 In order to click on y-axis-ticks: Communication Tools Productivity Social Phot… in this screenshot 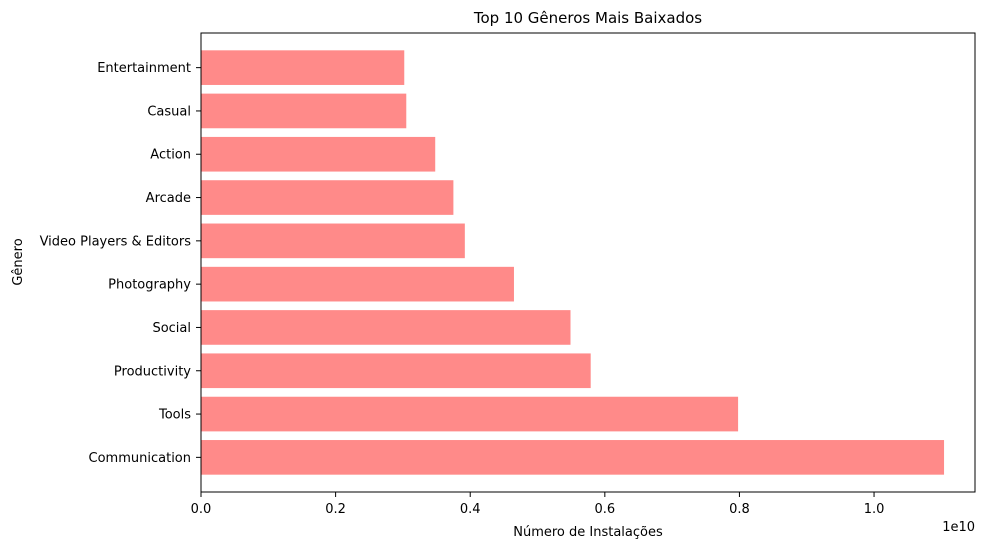, I will do `click(120, 263)`.